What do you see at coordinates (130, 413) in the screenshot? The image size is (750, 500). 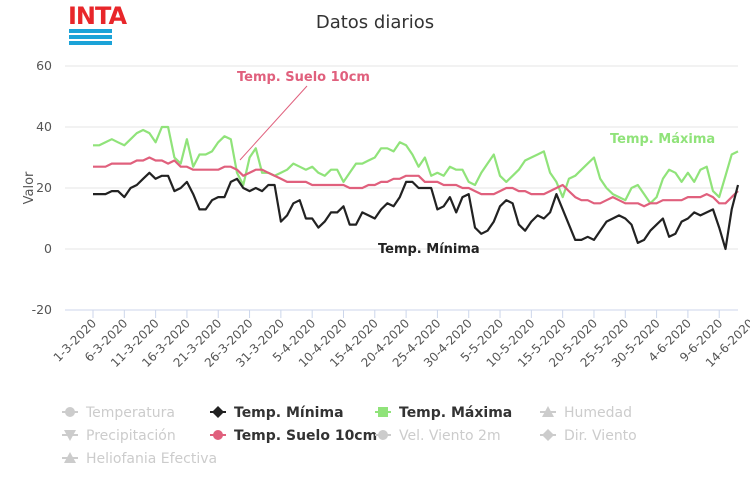 I see `legend-label: Temperatura` at bounding box center [130, 413].